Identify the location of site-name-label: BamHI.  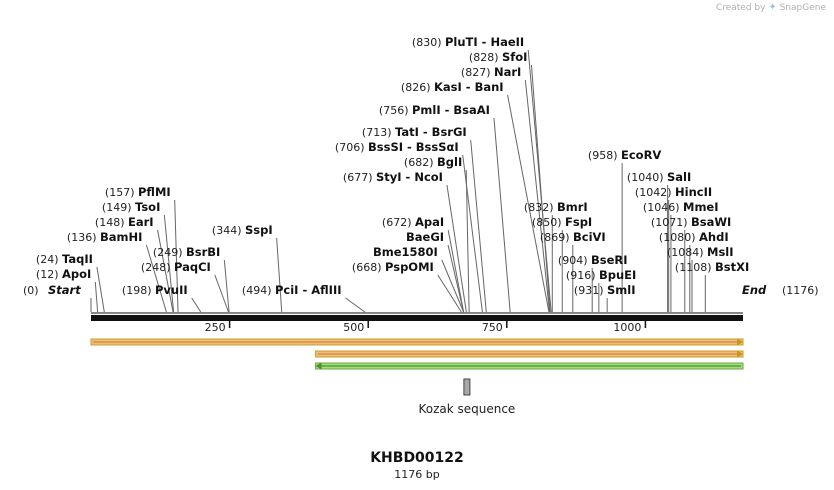
(121, 237).